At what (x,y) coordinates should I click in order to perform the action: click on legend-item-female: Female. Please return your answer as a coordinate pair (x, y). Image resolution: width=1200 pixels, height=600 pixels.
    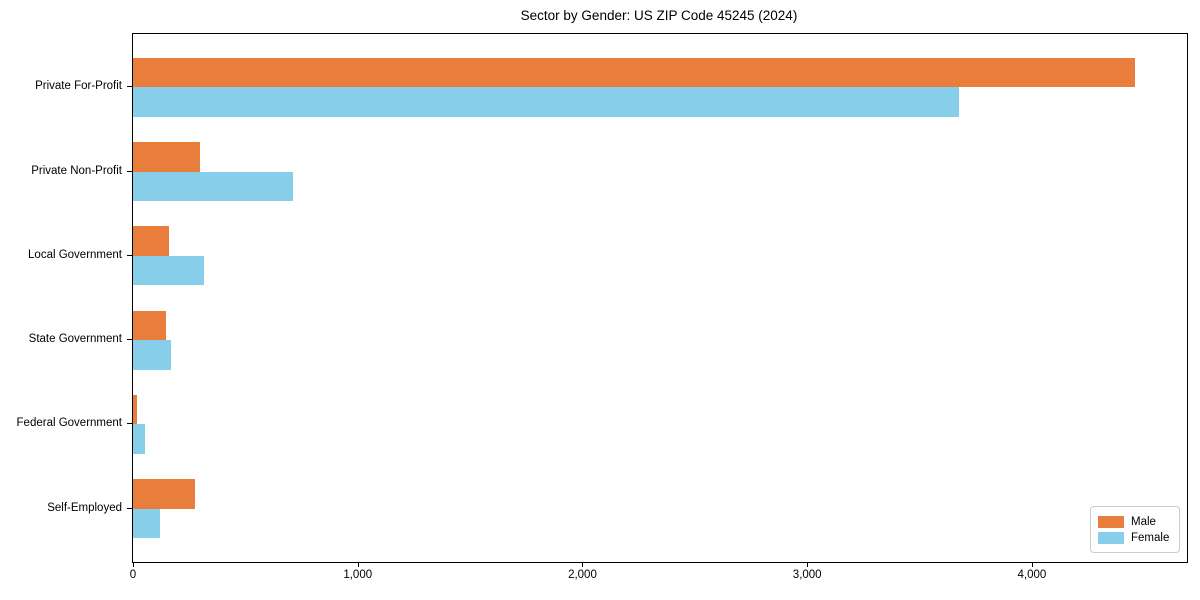
    Looking at the image, I should click on (1135, 537).